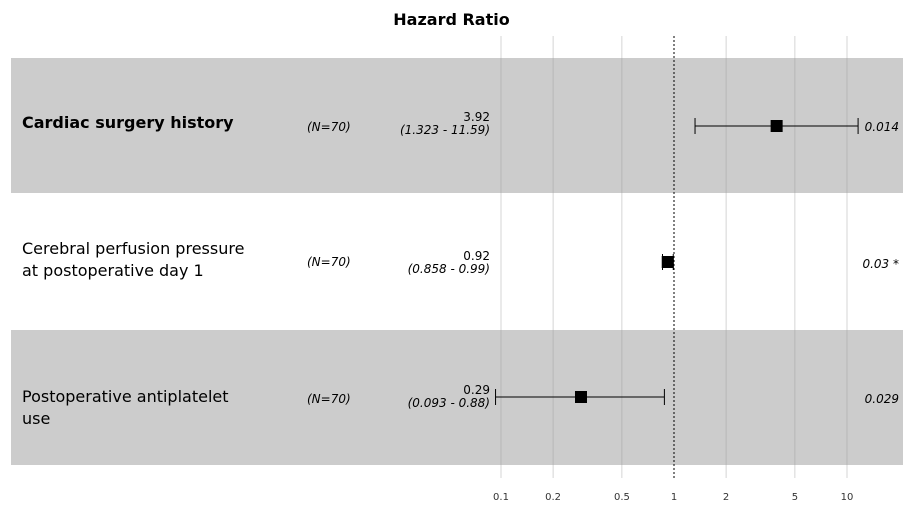 The image size is (903, 506). Describe the element at coordinates (795, 497) in the screenshot. I see `x-tick-label: 5` at that location.